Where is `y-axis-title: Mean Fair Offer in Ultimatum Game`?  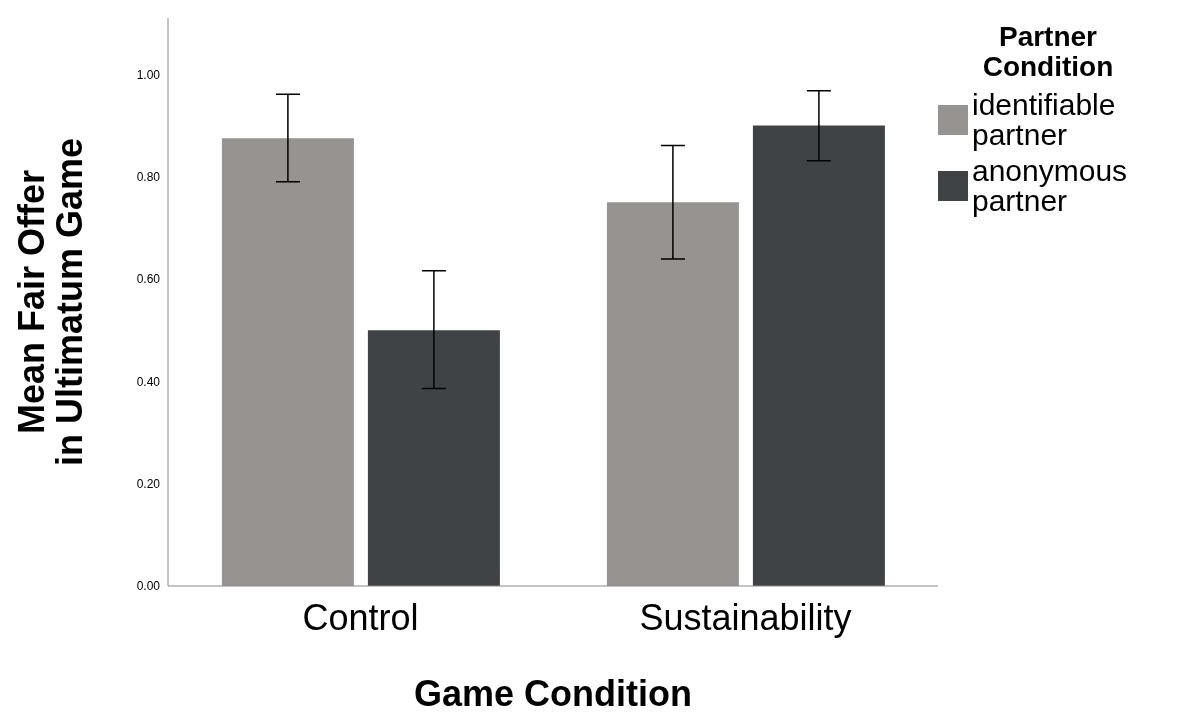 y-axis-title: Mean Fair Offer in Ultimatum Game is located at coordinates (50, 302).